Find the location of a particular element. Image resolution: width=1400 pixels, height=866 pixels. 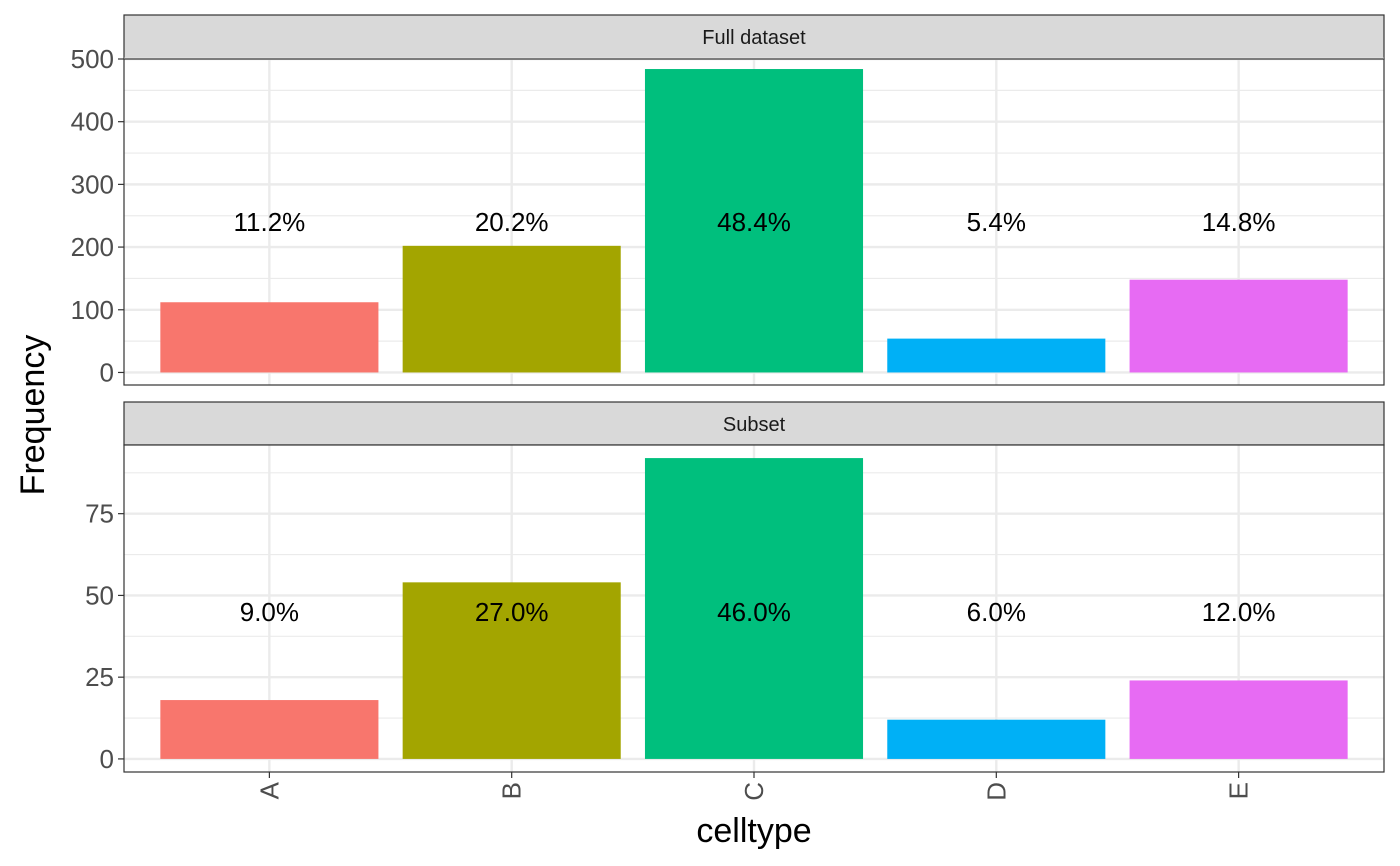

bar-label-d: 6.0% is located at coordinates (996, 612).